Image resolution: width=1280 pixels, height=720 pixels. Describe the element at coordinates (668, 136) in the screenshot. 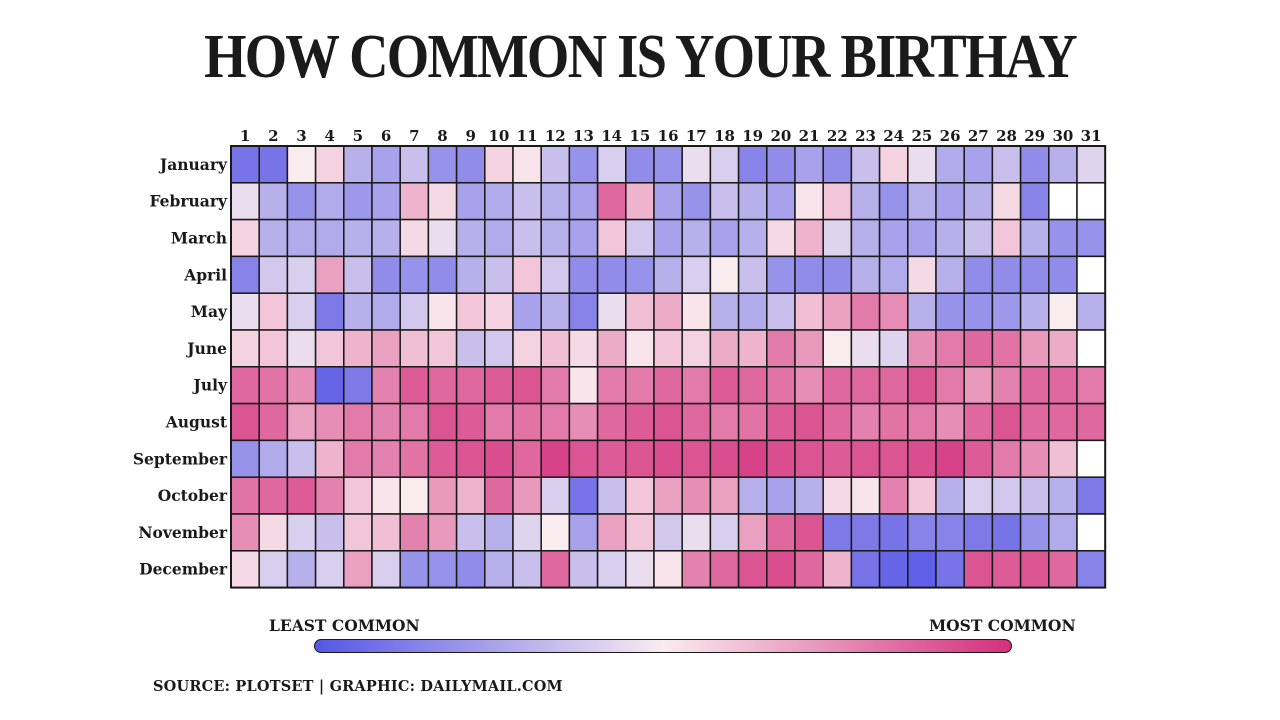

I see `column-label-16: 16` at that location.